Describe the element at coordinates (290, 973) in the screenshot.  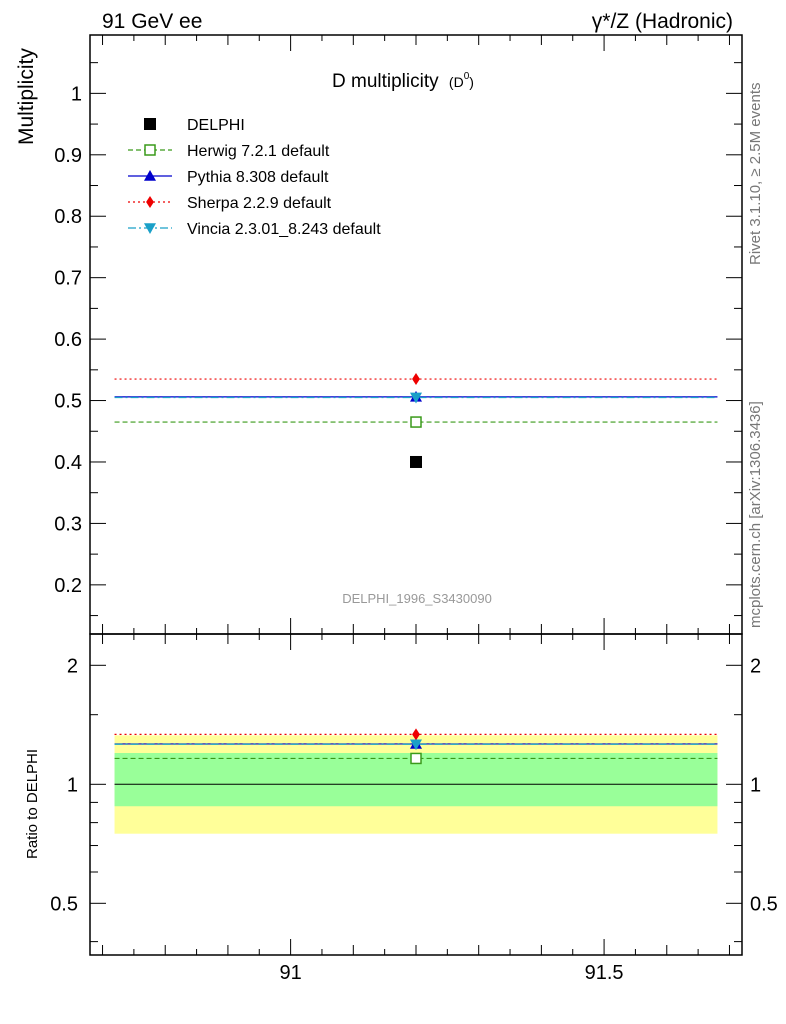
I see `x-tick-label: 91` at that location.